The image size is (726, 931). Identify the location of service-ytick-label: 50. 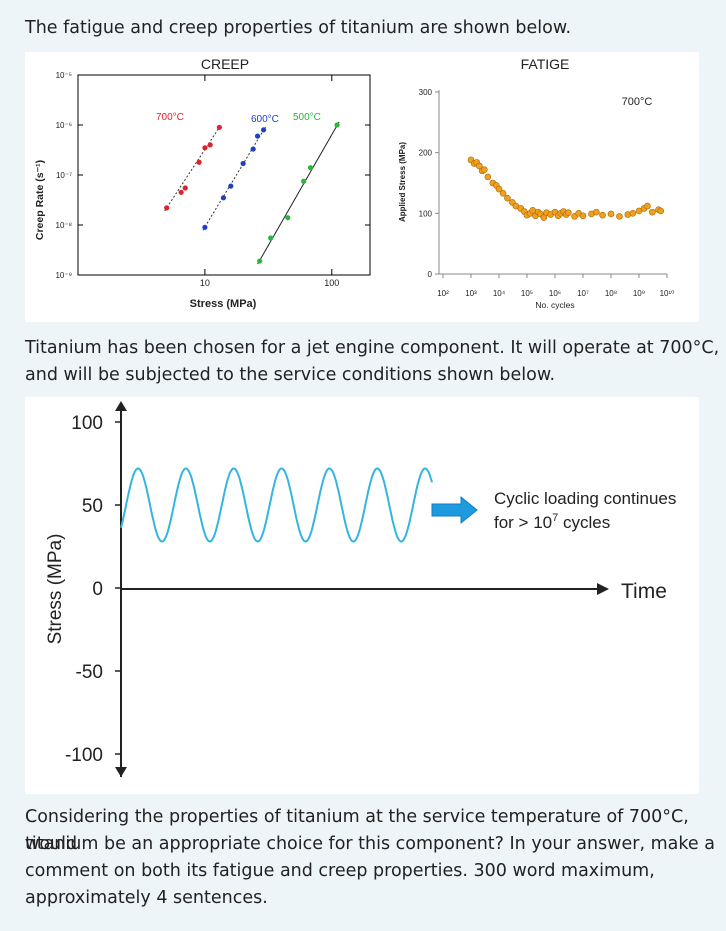
(92, 506).